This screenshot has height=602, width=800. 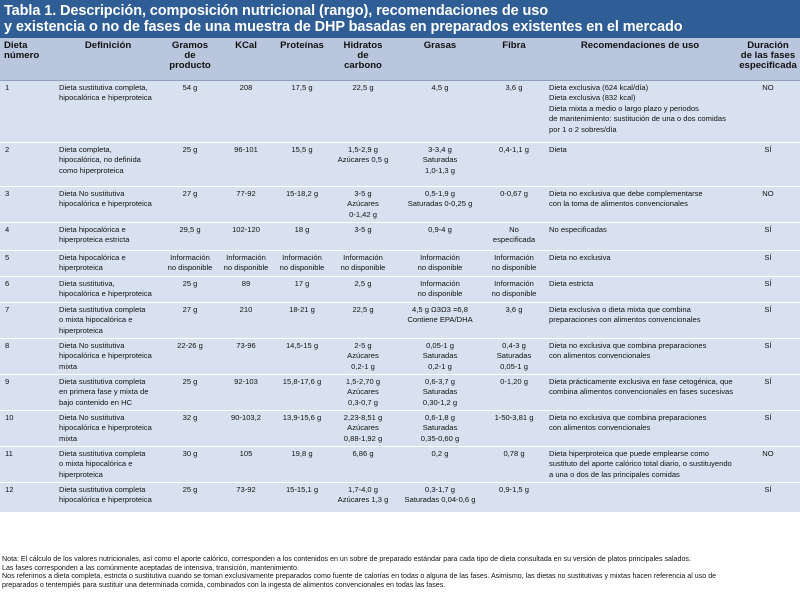 What do you see at coordinates (302, 110) in the screenshot?
I see `cell-proteinas: 17,5 g` at bounding box center [302, 110].